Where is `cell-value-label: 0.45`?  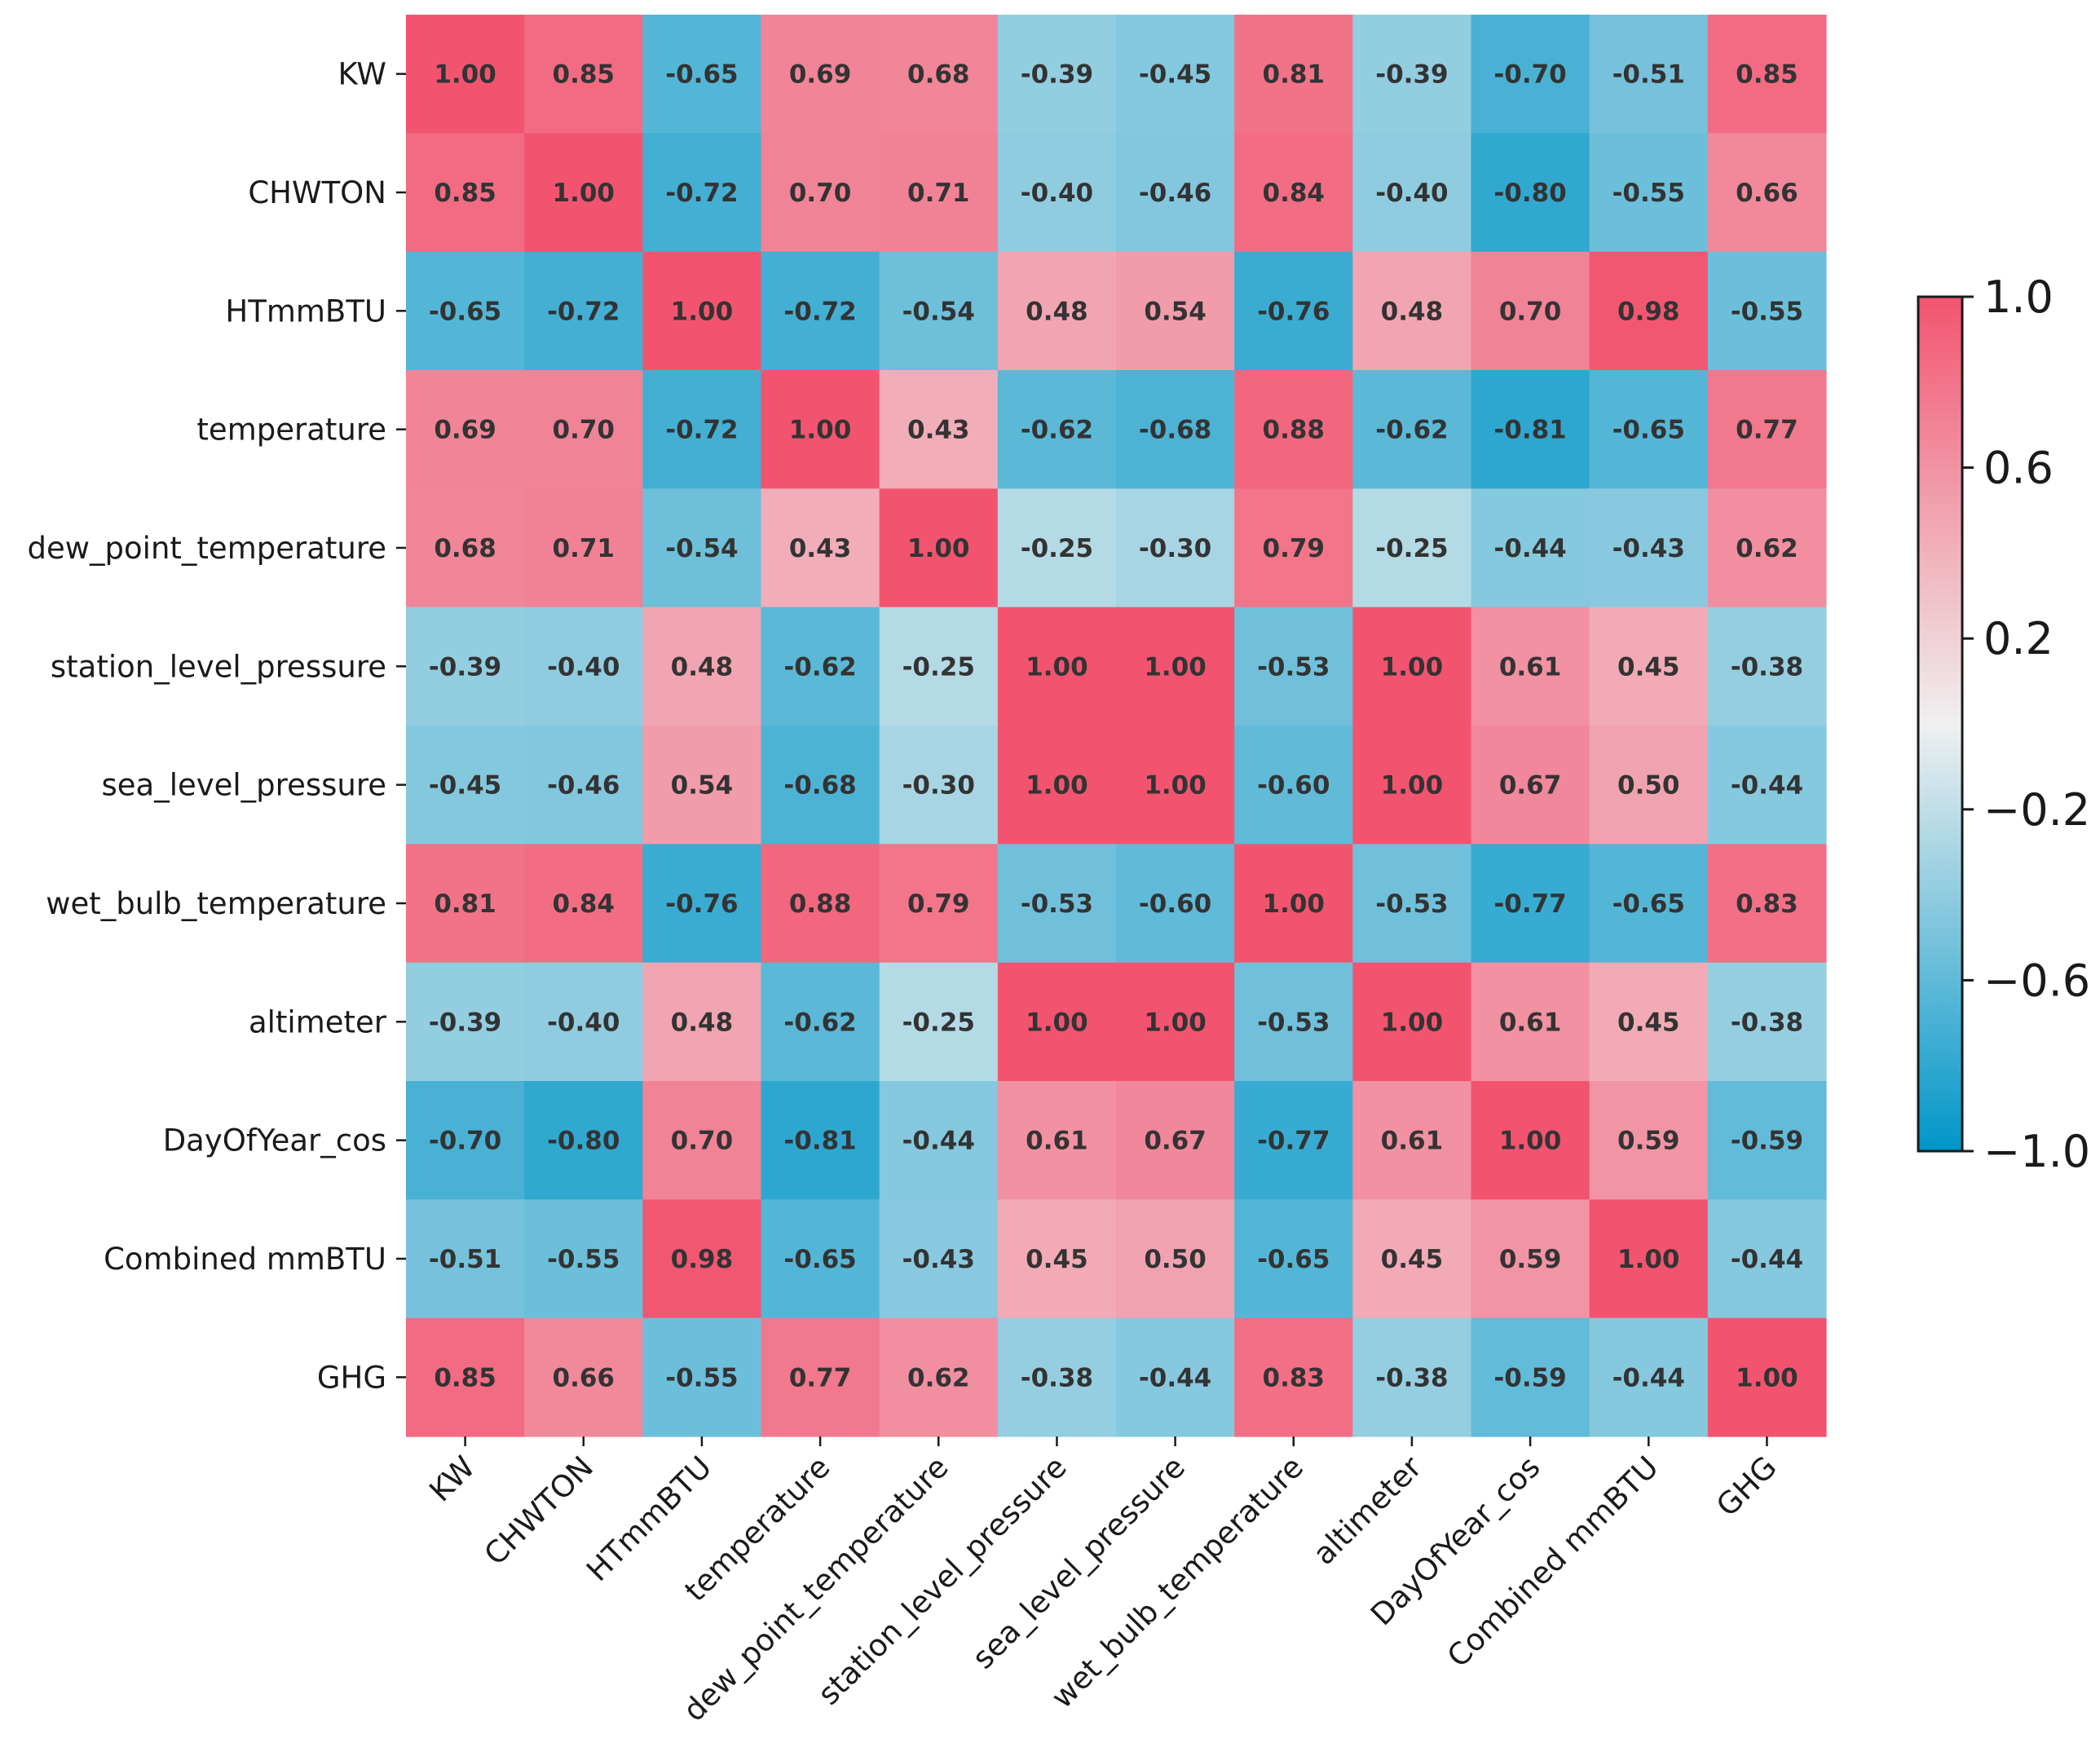
cell-value-label: 0.45 is located at coordinates (1412, 1259).